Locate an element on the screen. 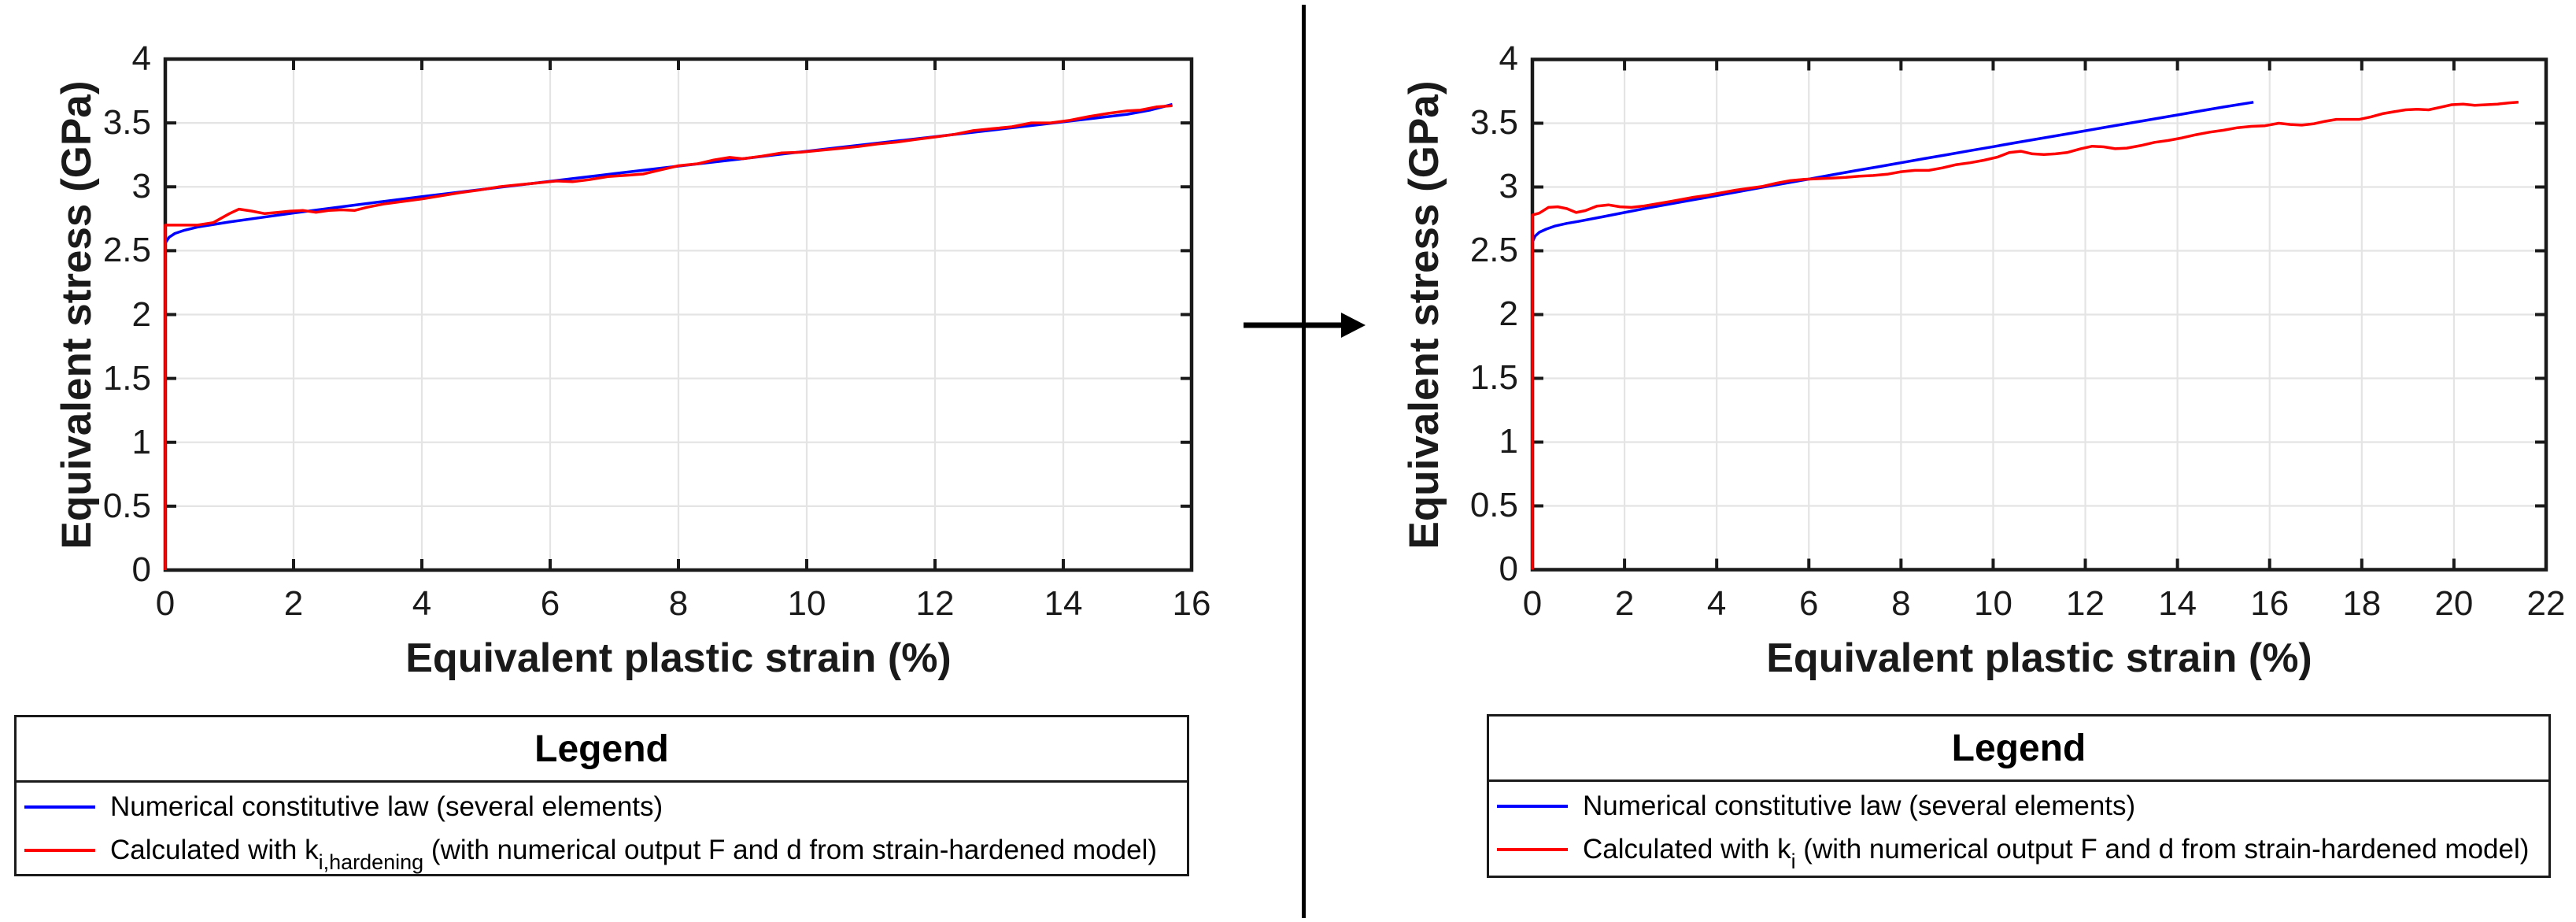  k-subscript: i,hardening is located at coordinates (371, 862).